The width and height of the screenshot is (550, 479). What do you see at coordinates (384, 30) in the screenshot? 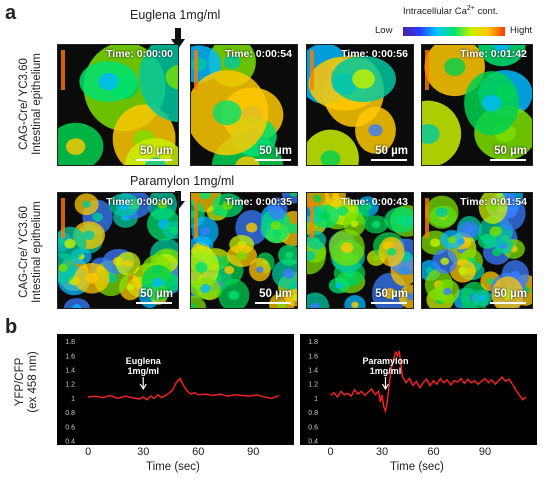
I see `legend-low-label: Low` at bounding box center [384, 30].